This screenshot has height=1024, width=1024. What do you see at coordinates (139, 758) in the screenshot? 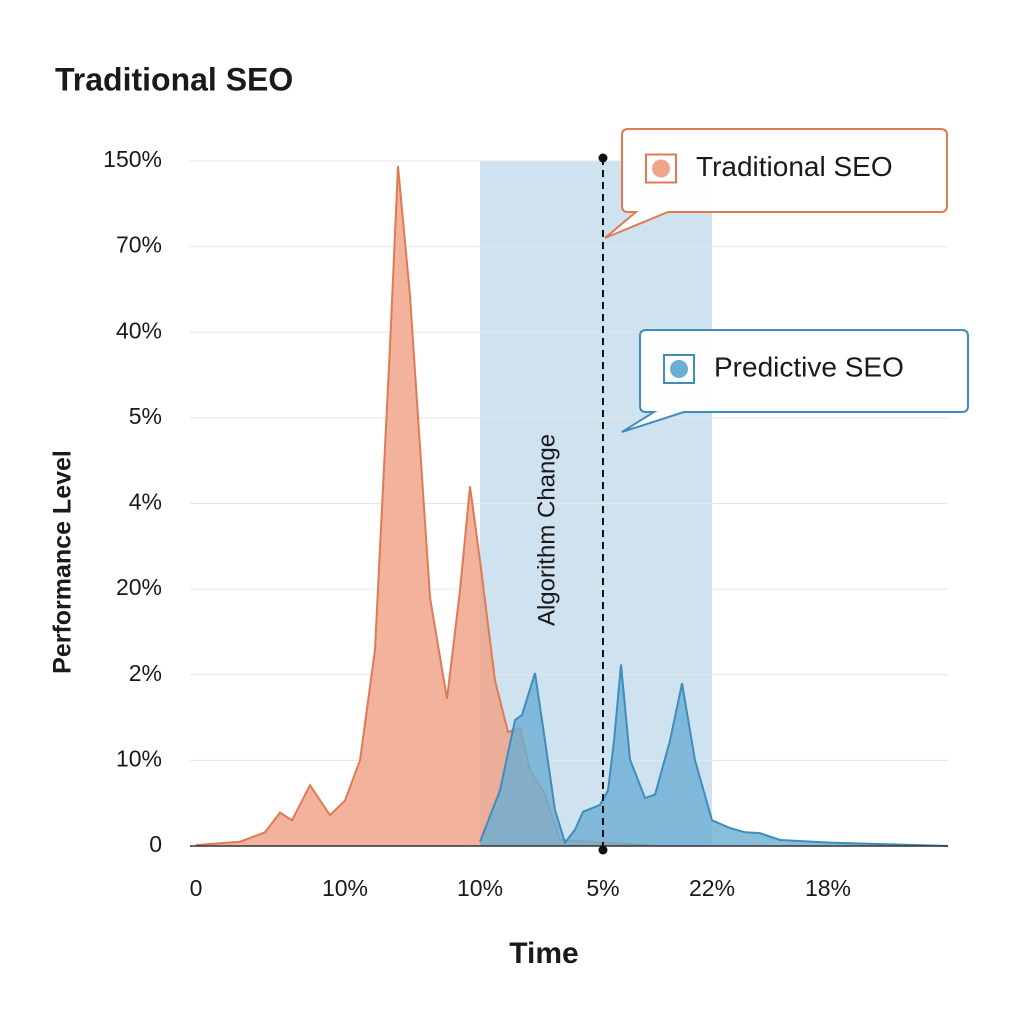
I see `y-tick-label: 10%` at bounding box center [139, 758].